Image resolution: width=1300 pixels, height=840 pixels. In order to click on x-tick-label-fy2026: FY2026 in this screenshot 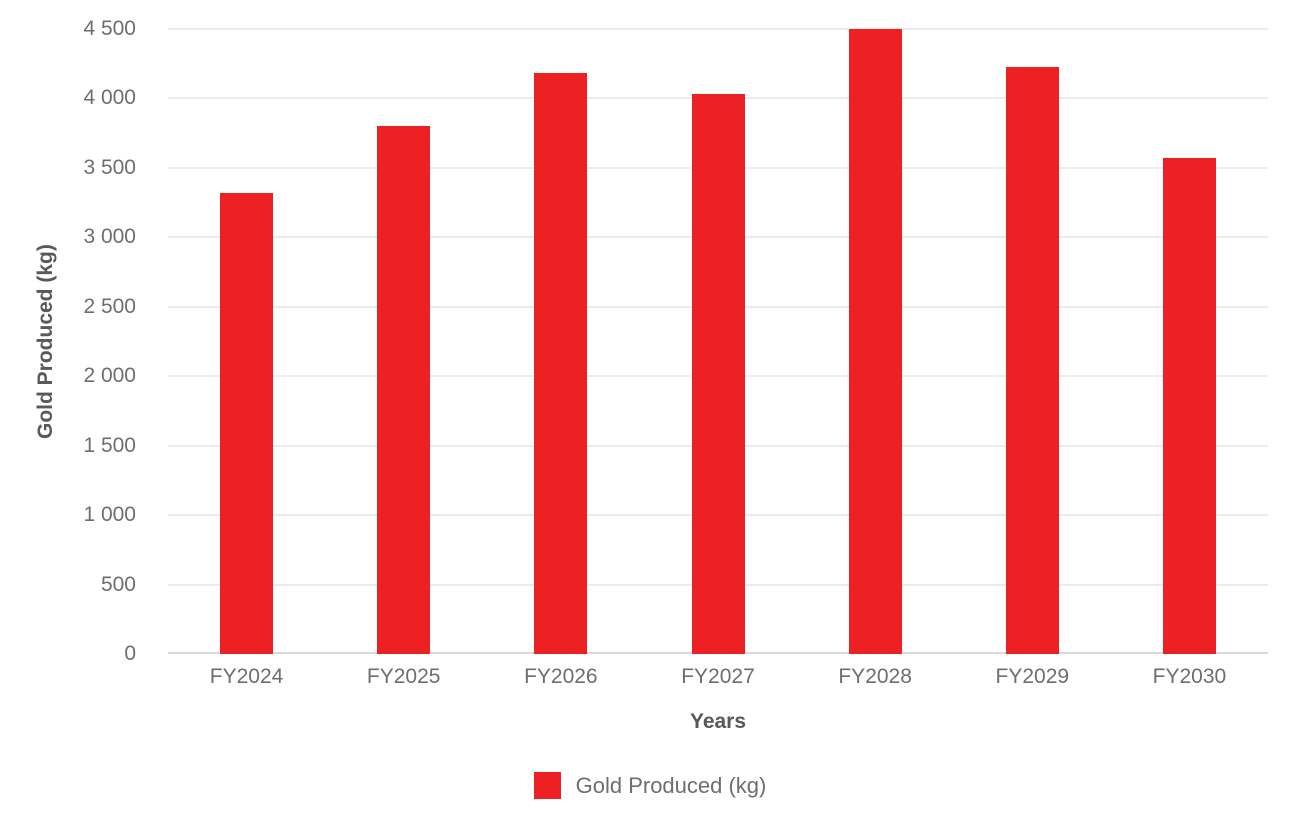, I will do `click(561, 676)`.